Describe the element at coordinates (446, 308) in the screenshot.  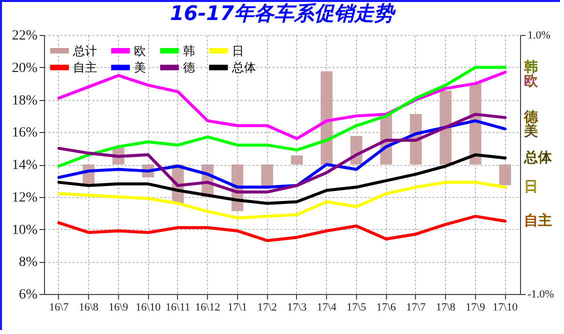
I see `x-tick-label: 17\8` at that location.